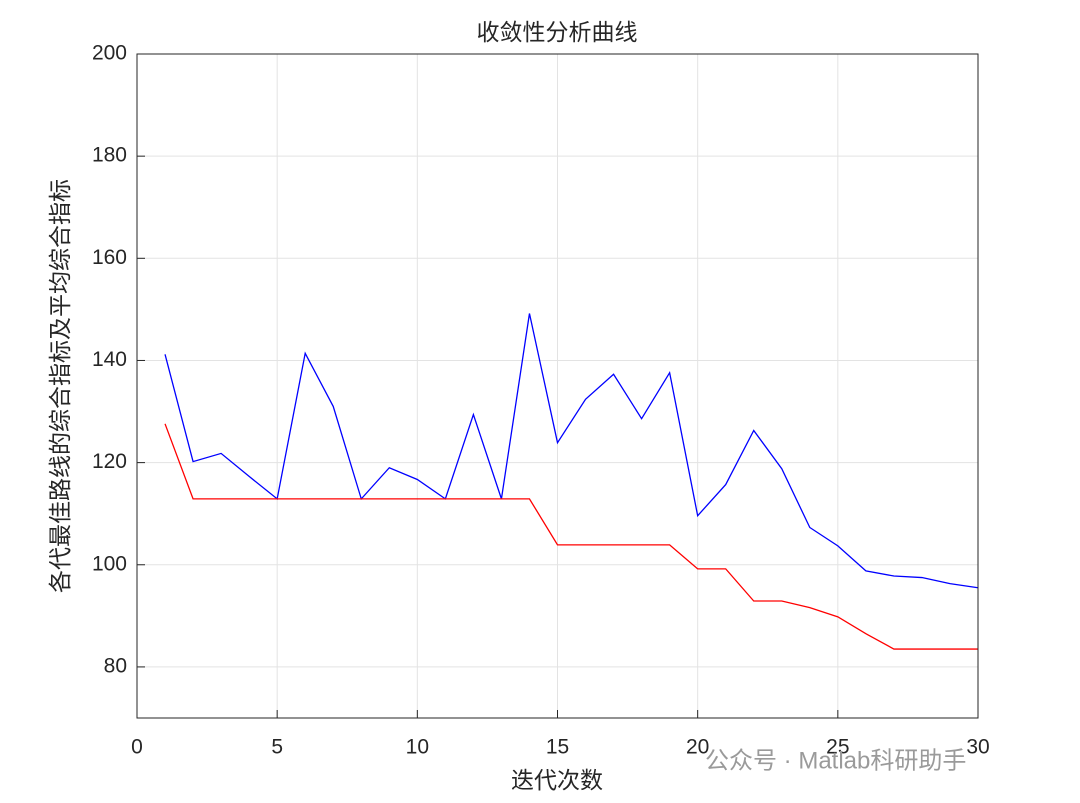 The image size is (1080, 803). I want to click on watermark: 公众号 · Matlab科研助手, so click(835, 760).